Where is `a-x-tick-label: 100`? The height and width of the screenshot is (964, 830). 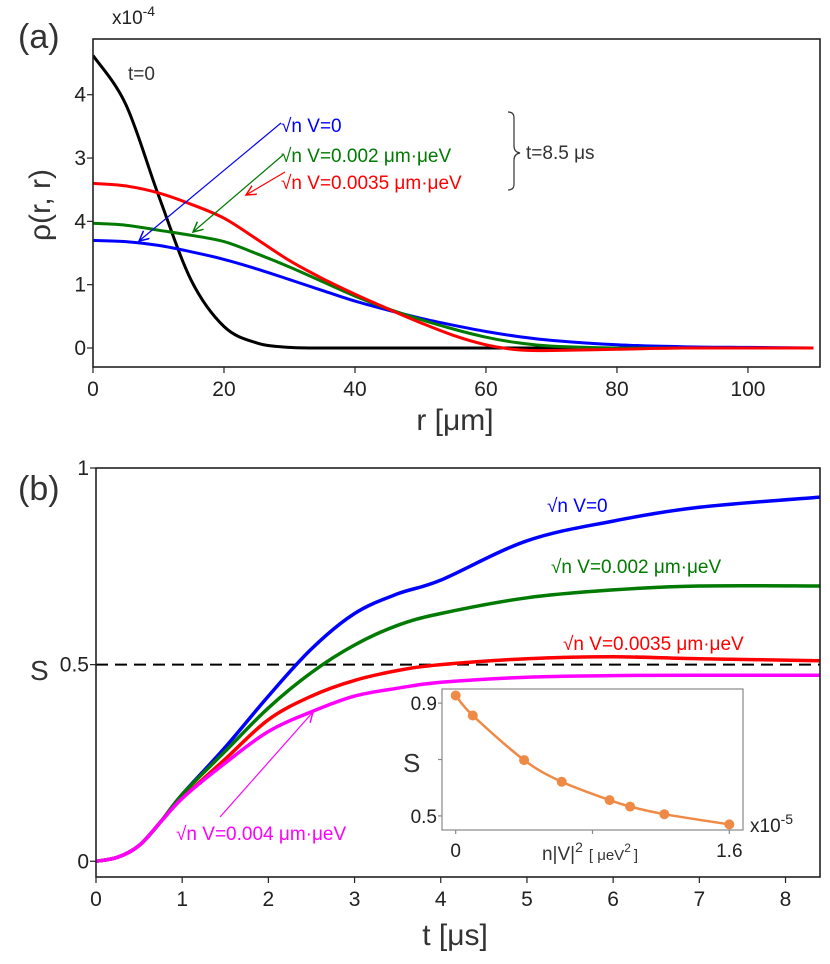 a-x-tick-label: 100 is located at coordinates (747, 389).